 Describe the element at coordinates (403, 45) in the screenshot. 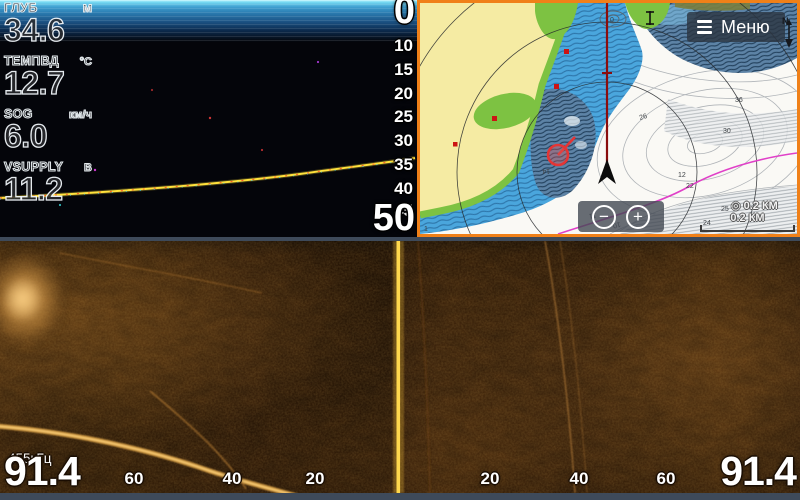

I see `depth-tick: 10` at that location.